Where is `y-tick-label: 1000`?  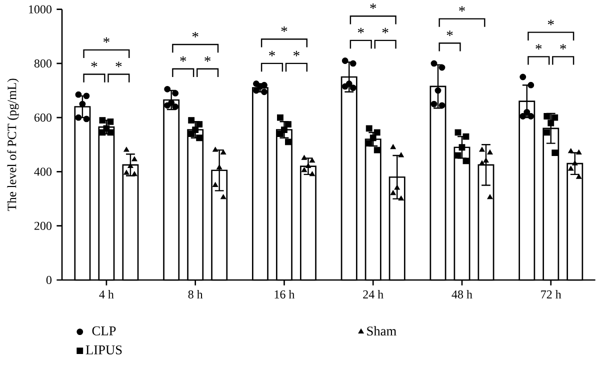
y-tick-label: 1000 is located at coordinates (40, 9).